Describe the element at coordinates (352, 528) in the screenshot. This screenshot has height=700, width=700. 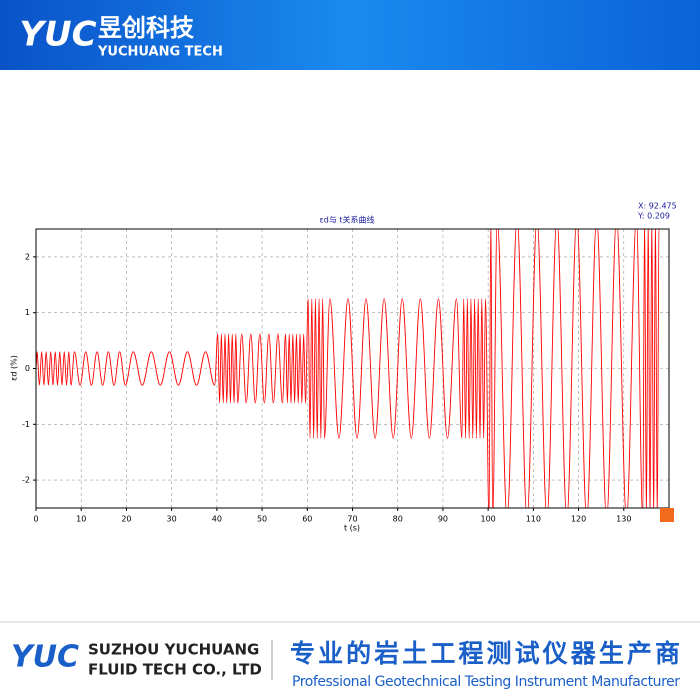
I see `x-axis-label: t (s)` at that location.